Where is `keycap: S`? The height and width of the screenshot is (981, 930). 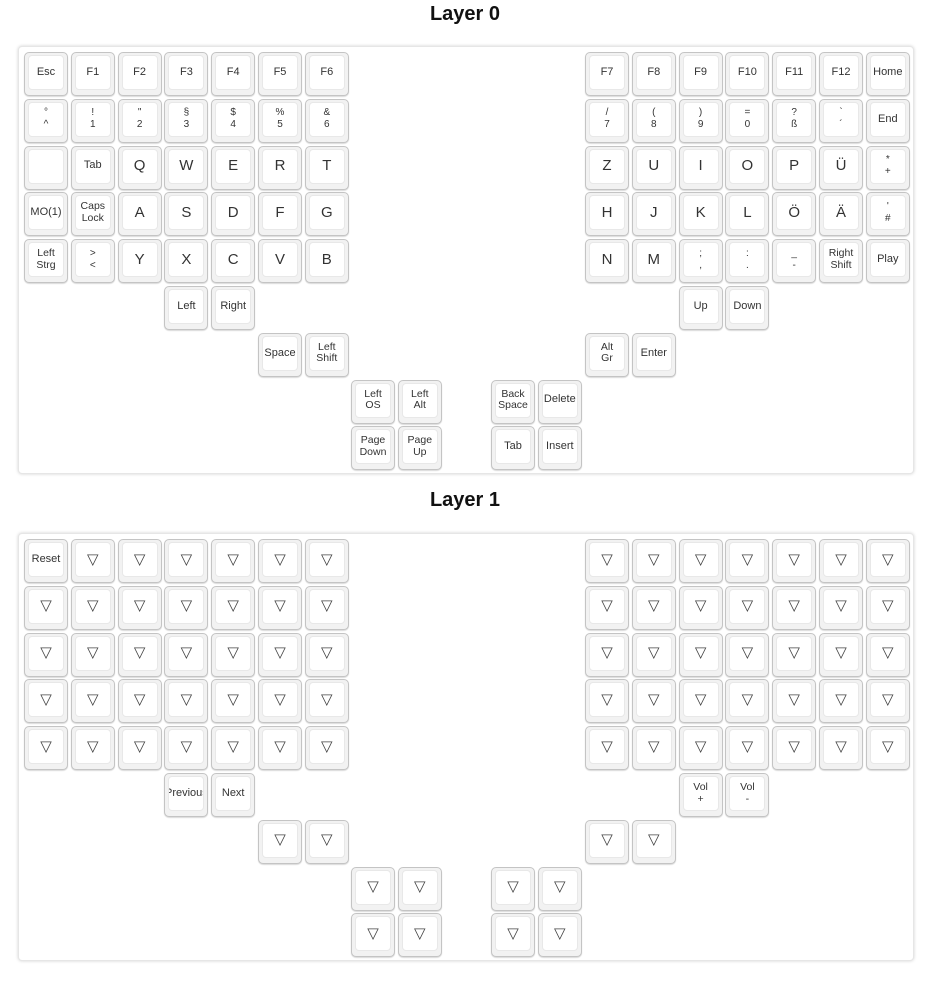
keycap: S is located at coordinates (186, 213).